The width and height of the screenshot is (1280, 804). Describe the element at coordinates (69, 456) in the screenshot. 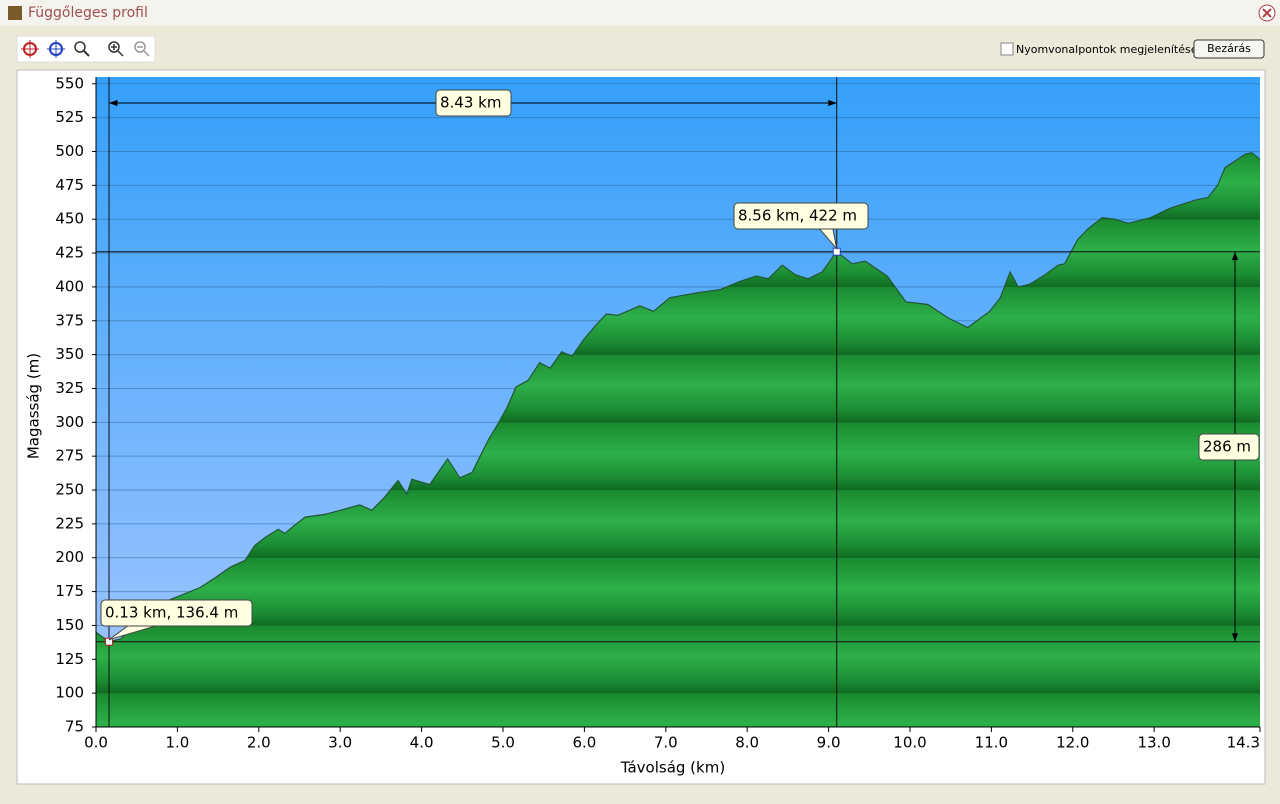

I see `y-tick-label: 275` at that location.